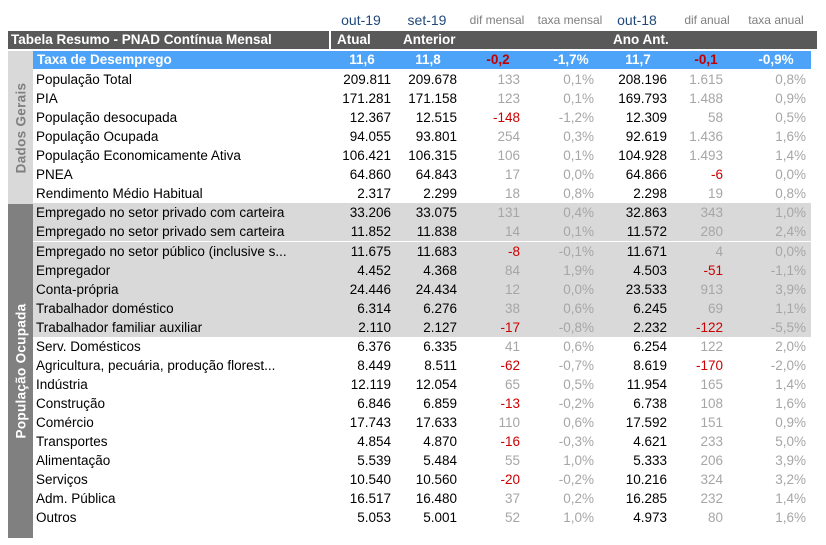 The image size is (826, 545). What do you see at coordinates (512, 270) in the screenshot?
I see `cell-dif-mensal: 84` at bounding box center [512, 270].